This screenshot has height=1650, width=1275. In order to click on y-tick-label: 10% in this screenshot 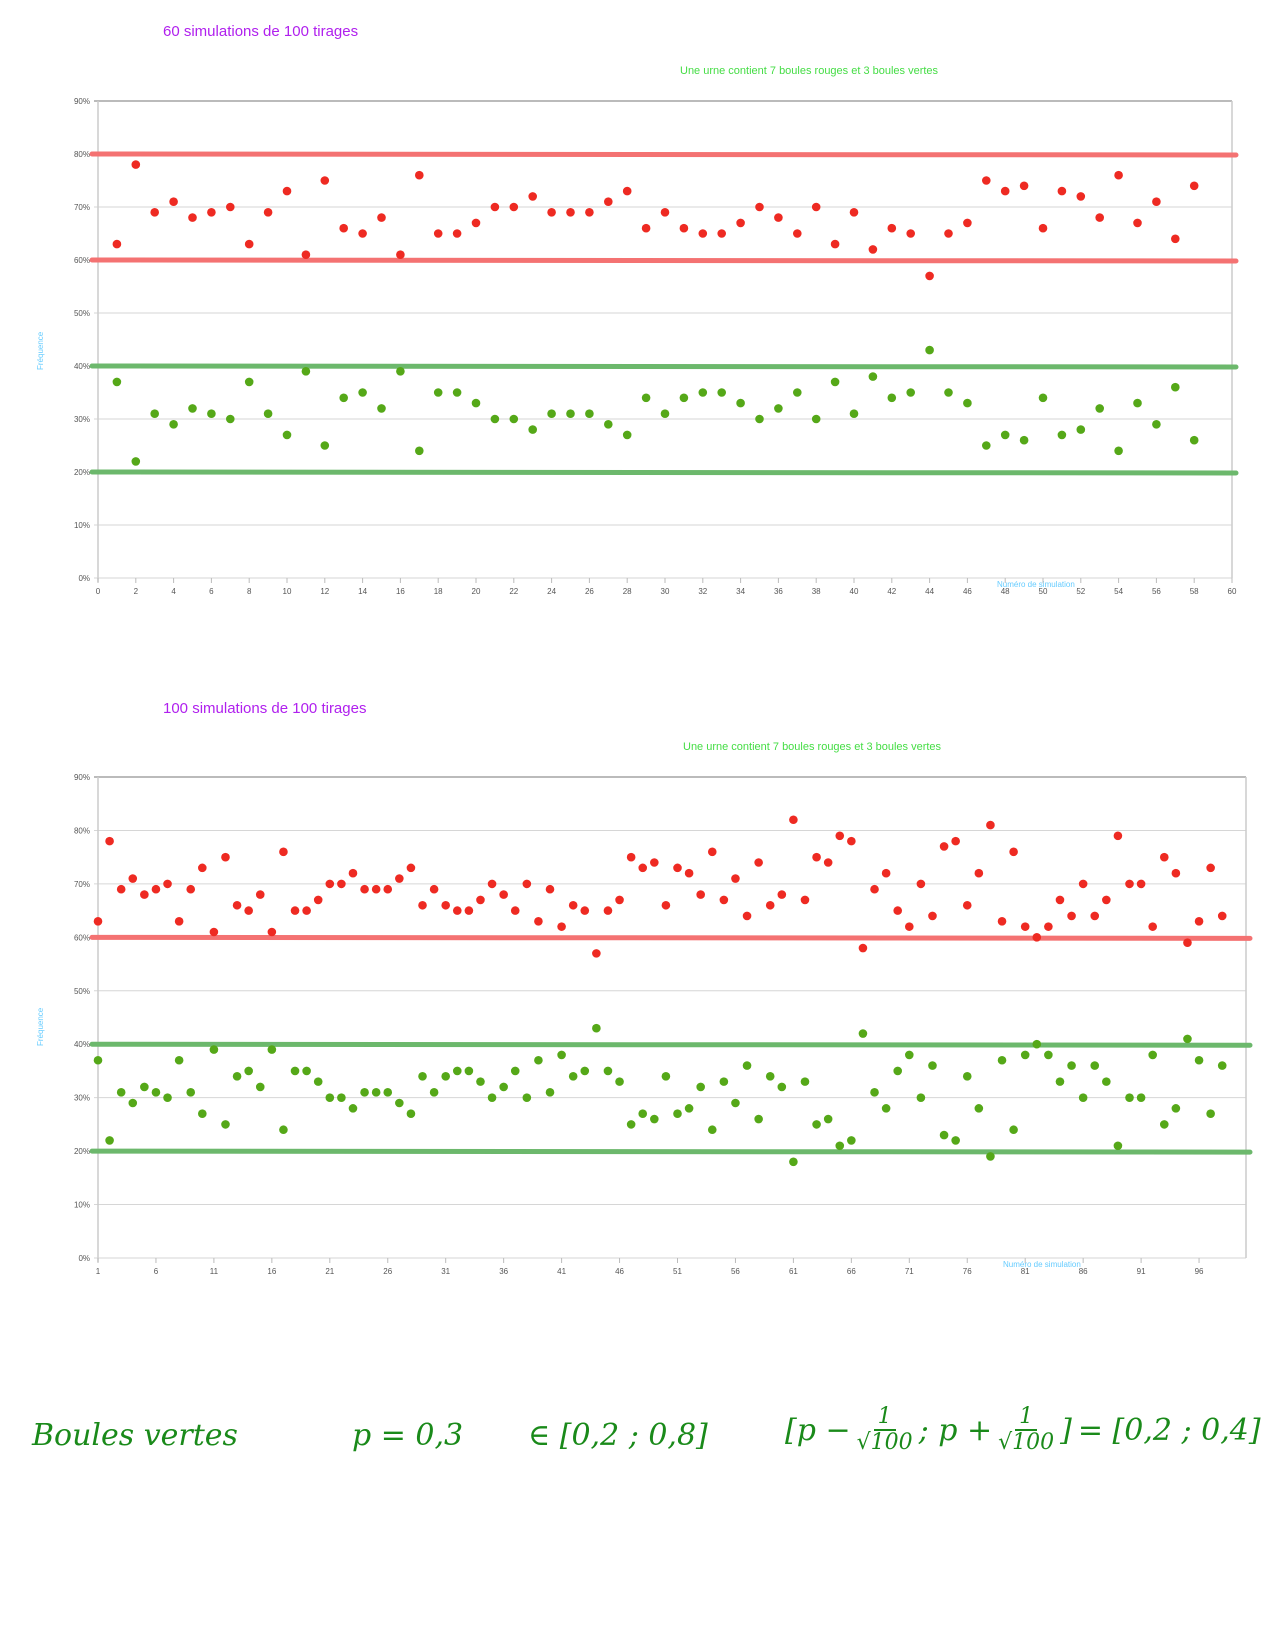, I will do `click(82, 525)`.